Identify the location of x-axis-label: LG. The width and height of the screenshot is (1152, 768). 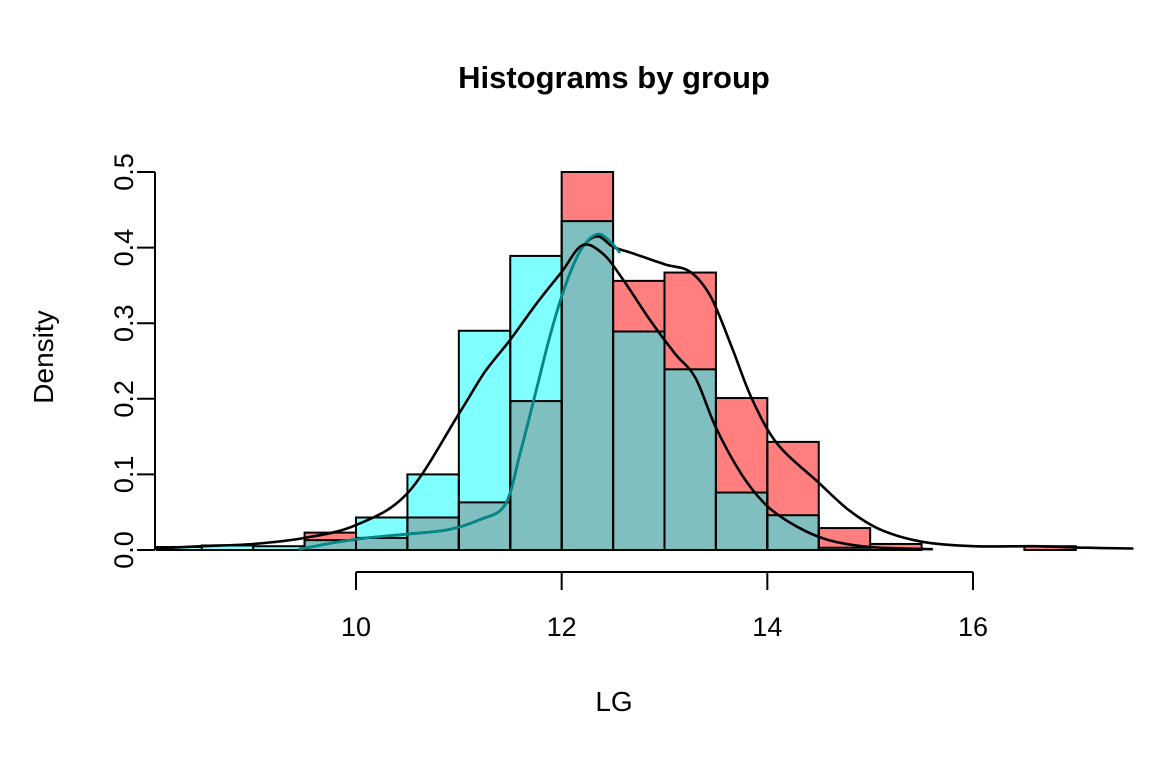
(614, 701).